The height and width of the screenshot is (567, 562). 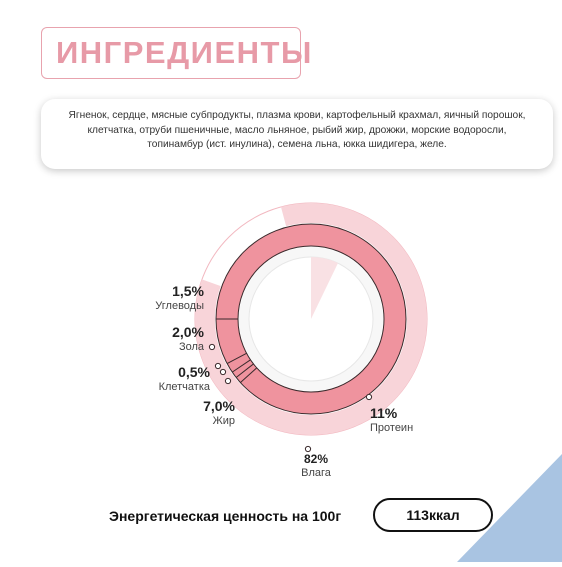 What do you see at coordinates (225, 516) in the screenshot?
I see `energy-label: Энергетическая ценность на 100г` at bounding box center [225, 516].